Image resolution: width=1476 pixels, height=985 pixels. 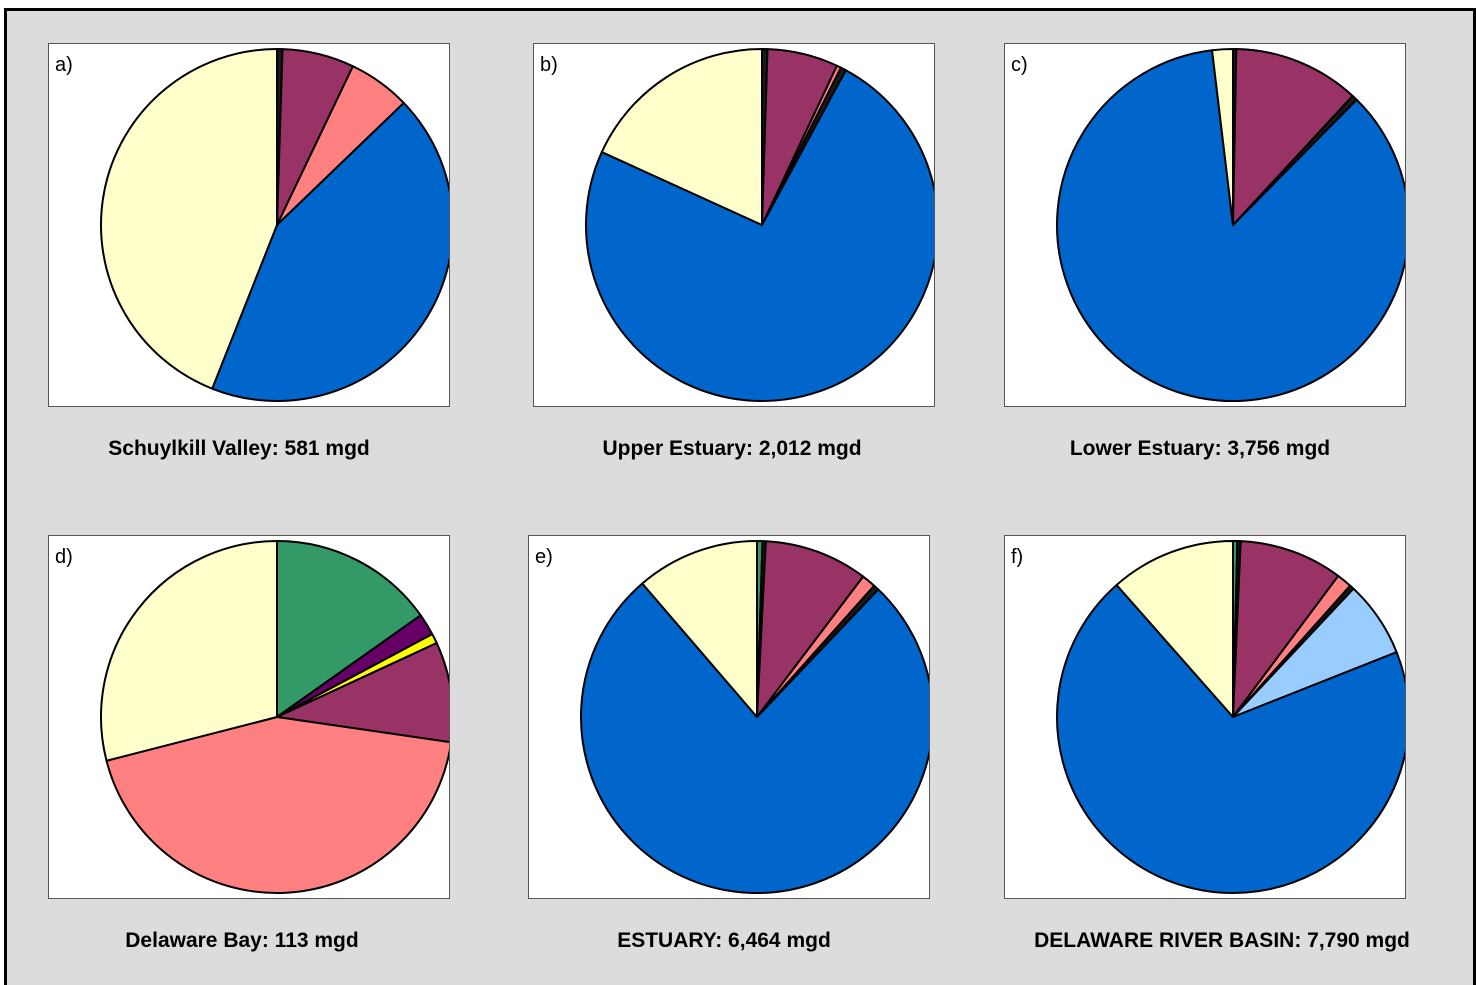 I want to click on pie-panel-e: e), so click(x=729, y=717).